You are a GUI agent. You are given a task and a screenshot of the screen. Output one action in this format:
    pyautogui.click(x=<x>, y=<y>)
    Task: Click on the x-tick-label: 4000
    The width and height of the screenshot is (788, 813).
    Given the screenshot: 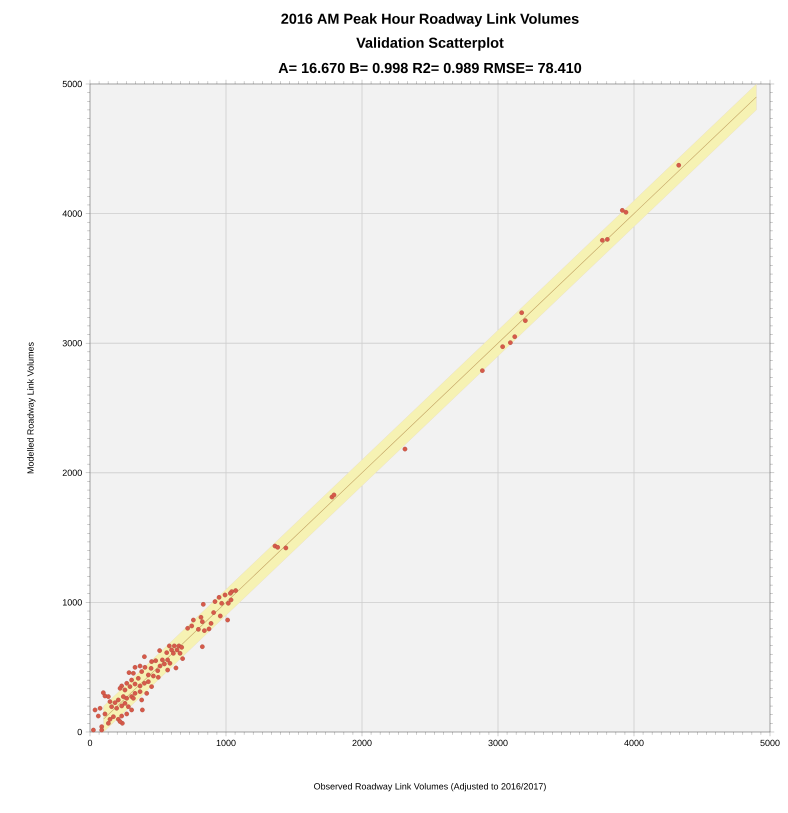 What is the action you would take?
    pyautogui.click(x=634, y=743)
    